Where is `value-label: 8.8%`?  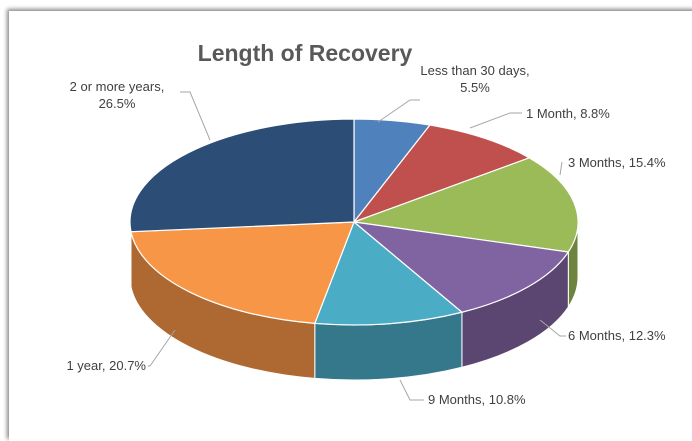
value-label: 8.8% is located at coordinates (595, 113).